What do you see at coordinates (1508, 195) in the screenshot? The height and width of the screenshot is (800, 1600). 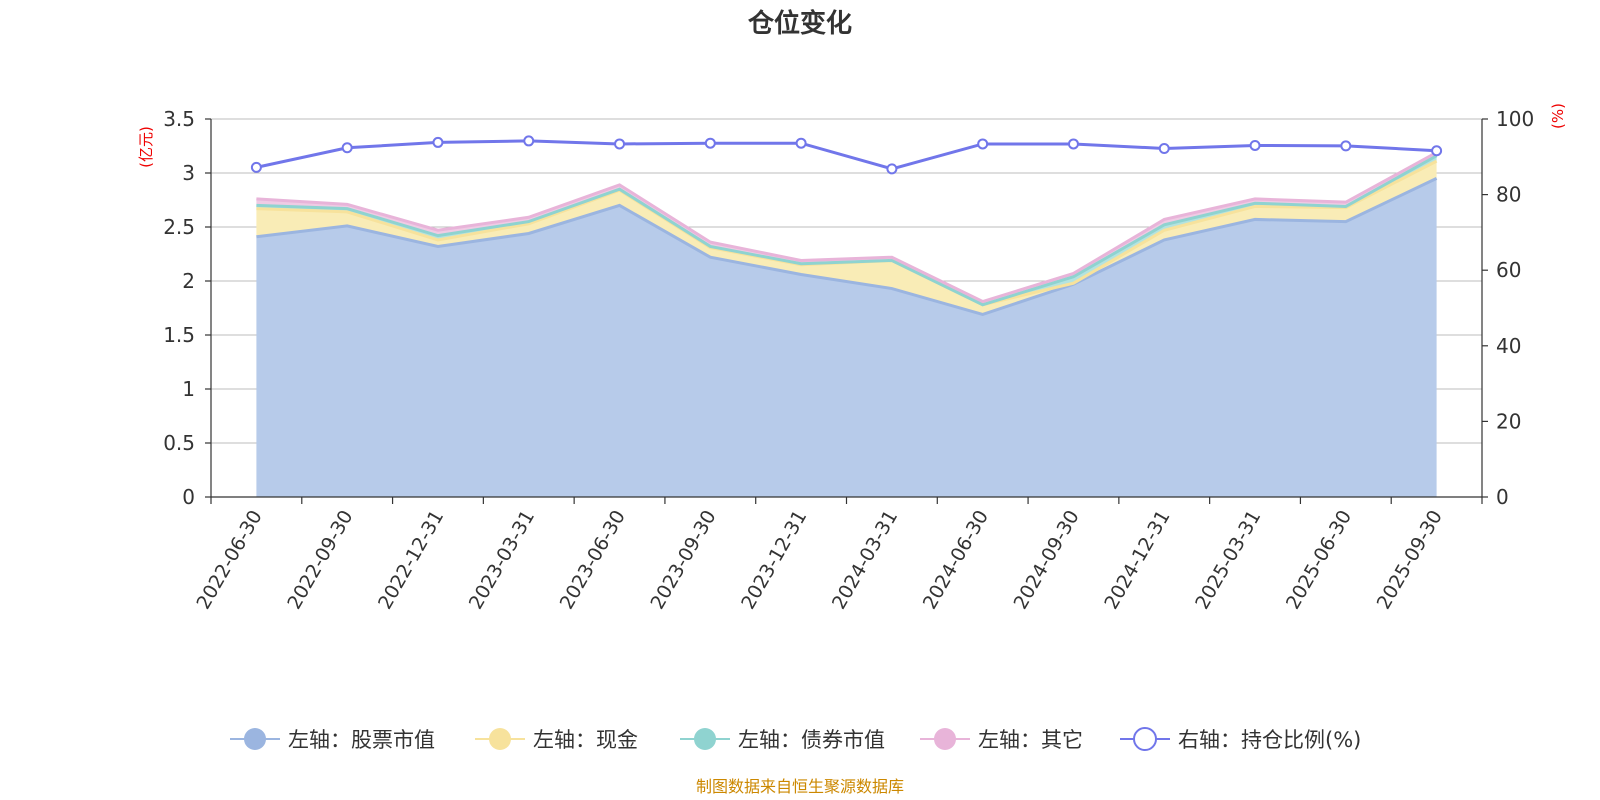 I see `right-tick-label: 80` at bounding box center [1508, 195].